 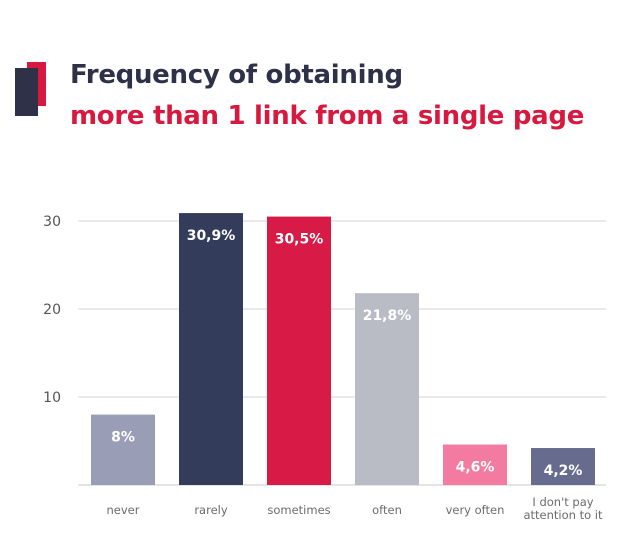 I want to click on x-tick-label: attention to it, so click(x=563, y=515).